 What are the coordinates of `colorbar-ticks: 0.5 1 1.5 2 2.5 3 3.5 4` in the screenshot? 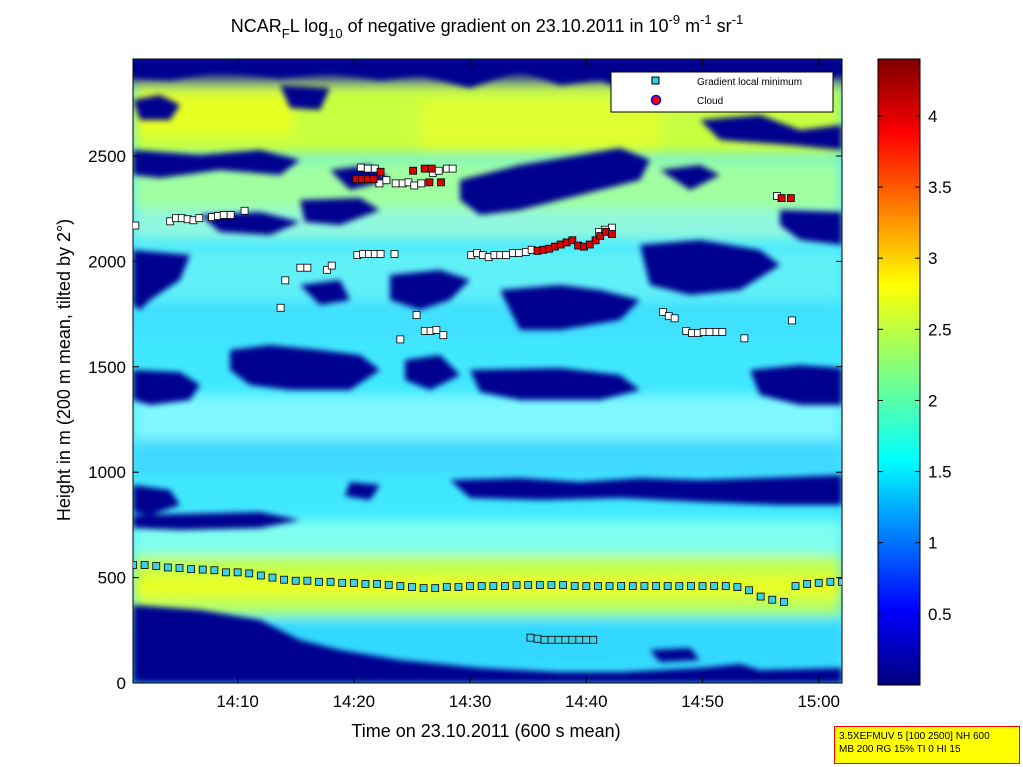 It's located at (915, 365).